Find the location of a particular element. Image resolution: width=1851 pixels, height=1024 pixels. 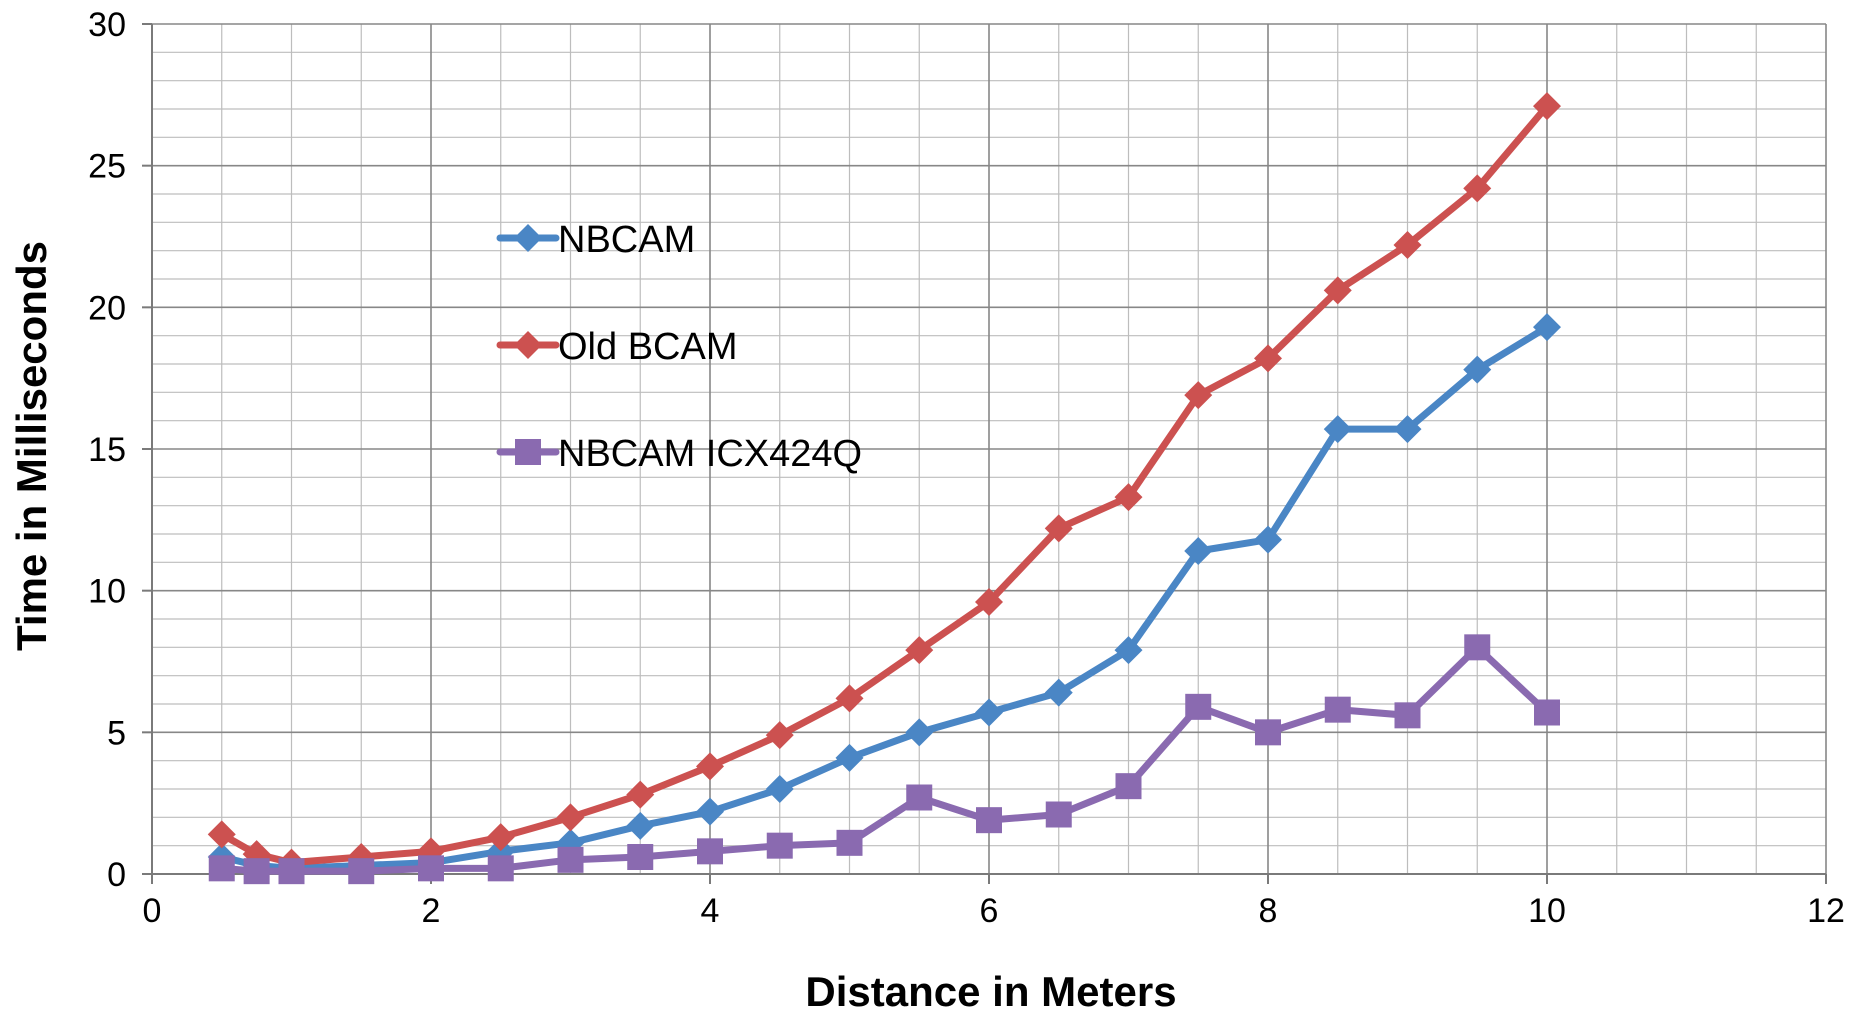

x-axis-tick-label: 12 is located at coordinates (1826, 911).